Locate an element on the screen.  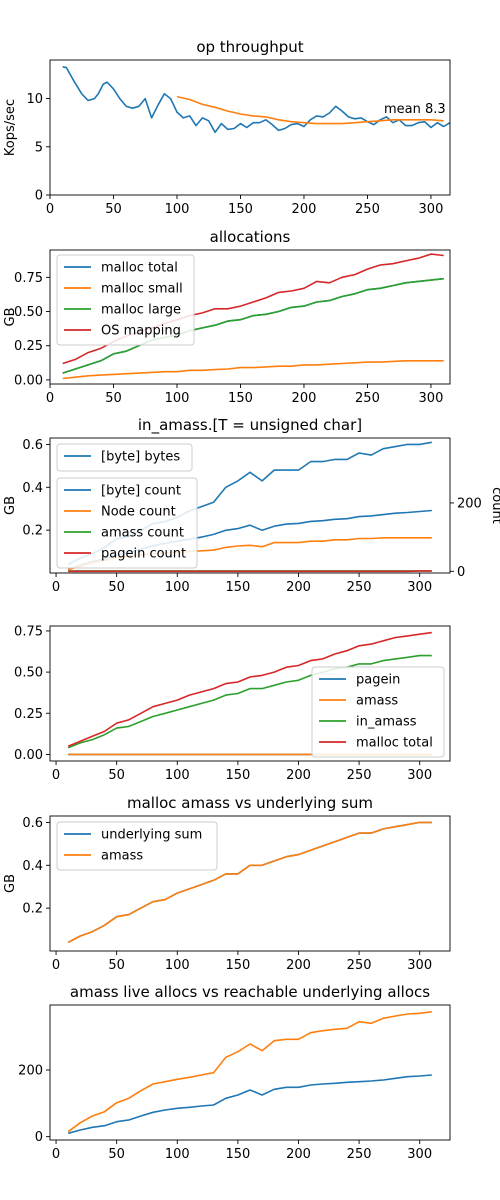
legend-label: malloc small is located at coordinates (142, 289).